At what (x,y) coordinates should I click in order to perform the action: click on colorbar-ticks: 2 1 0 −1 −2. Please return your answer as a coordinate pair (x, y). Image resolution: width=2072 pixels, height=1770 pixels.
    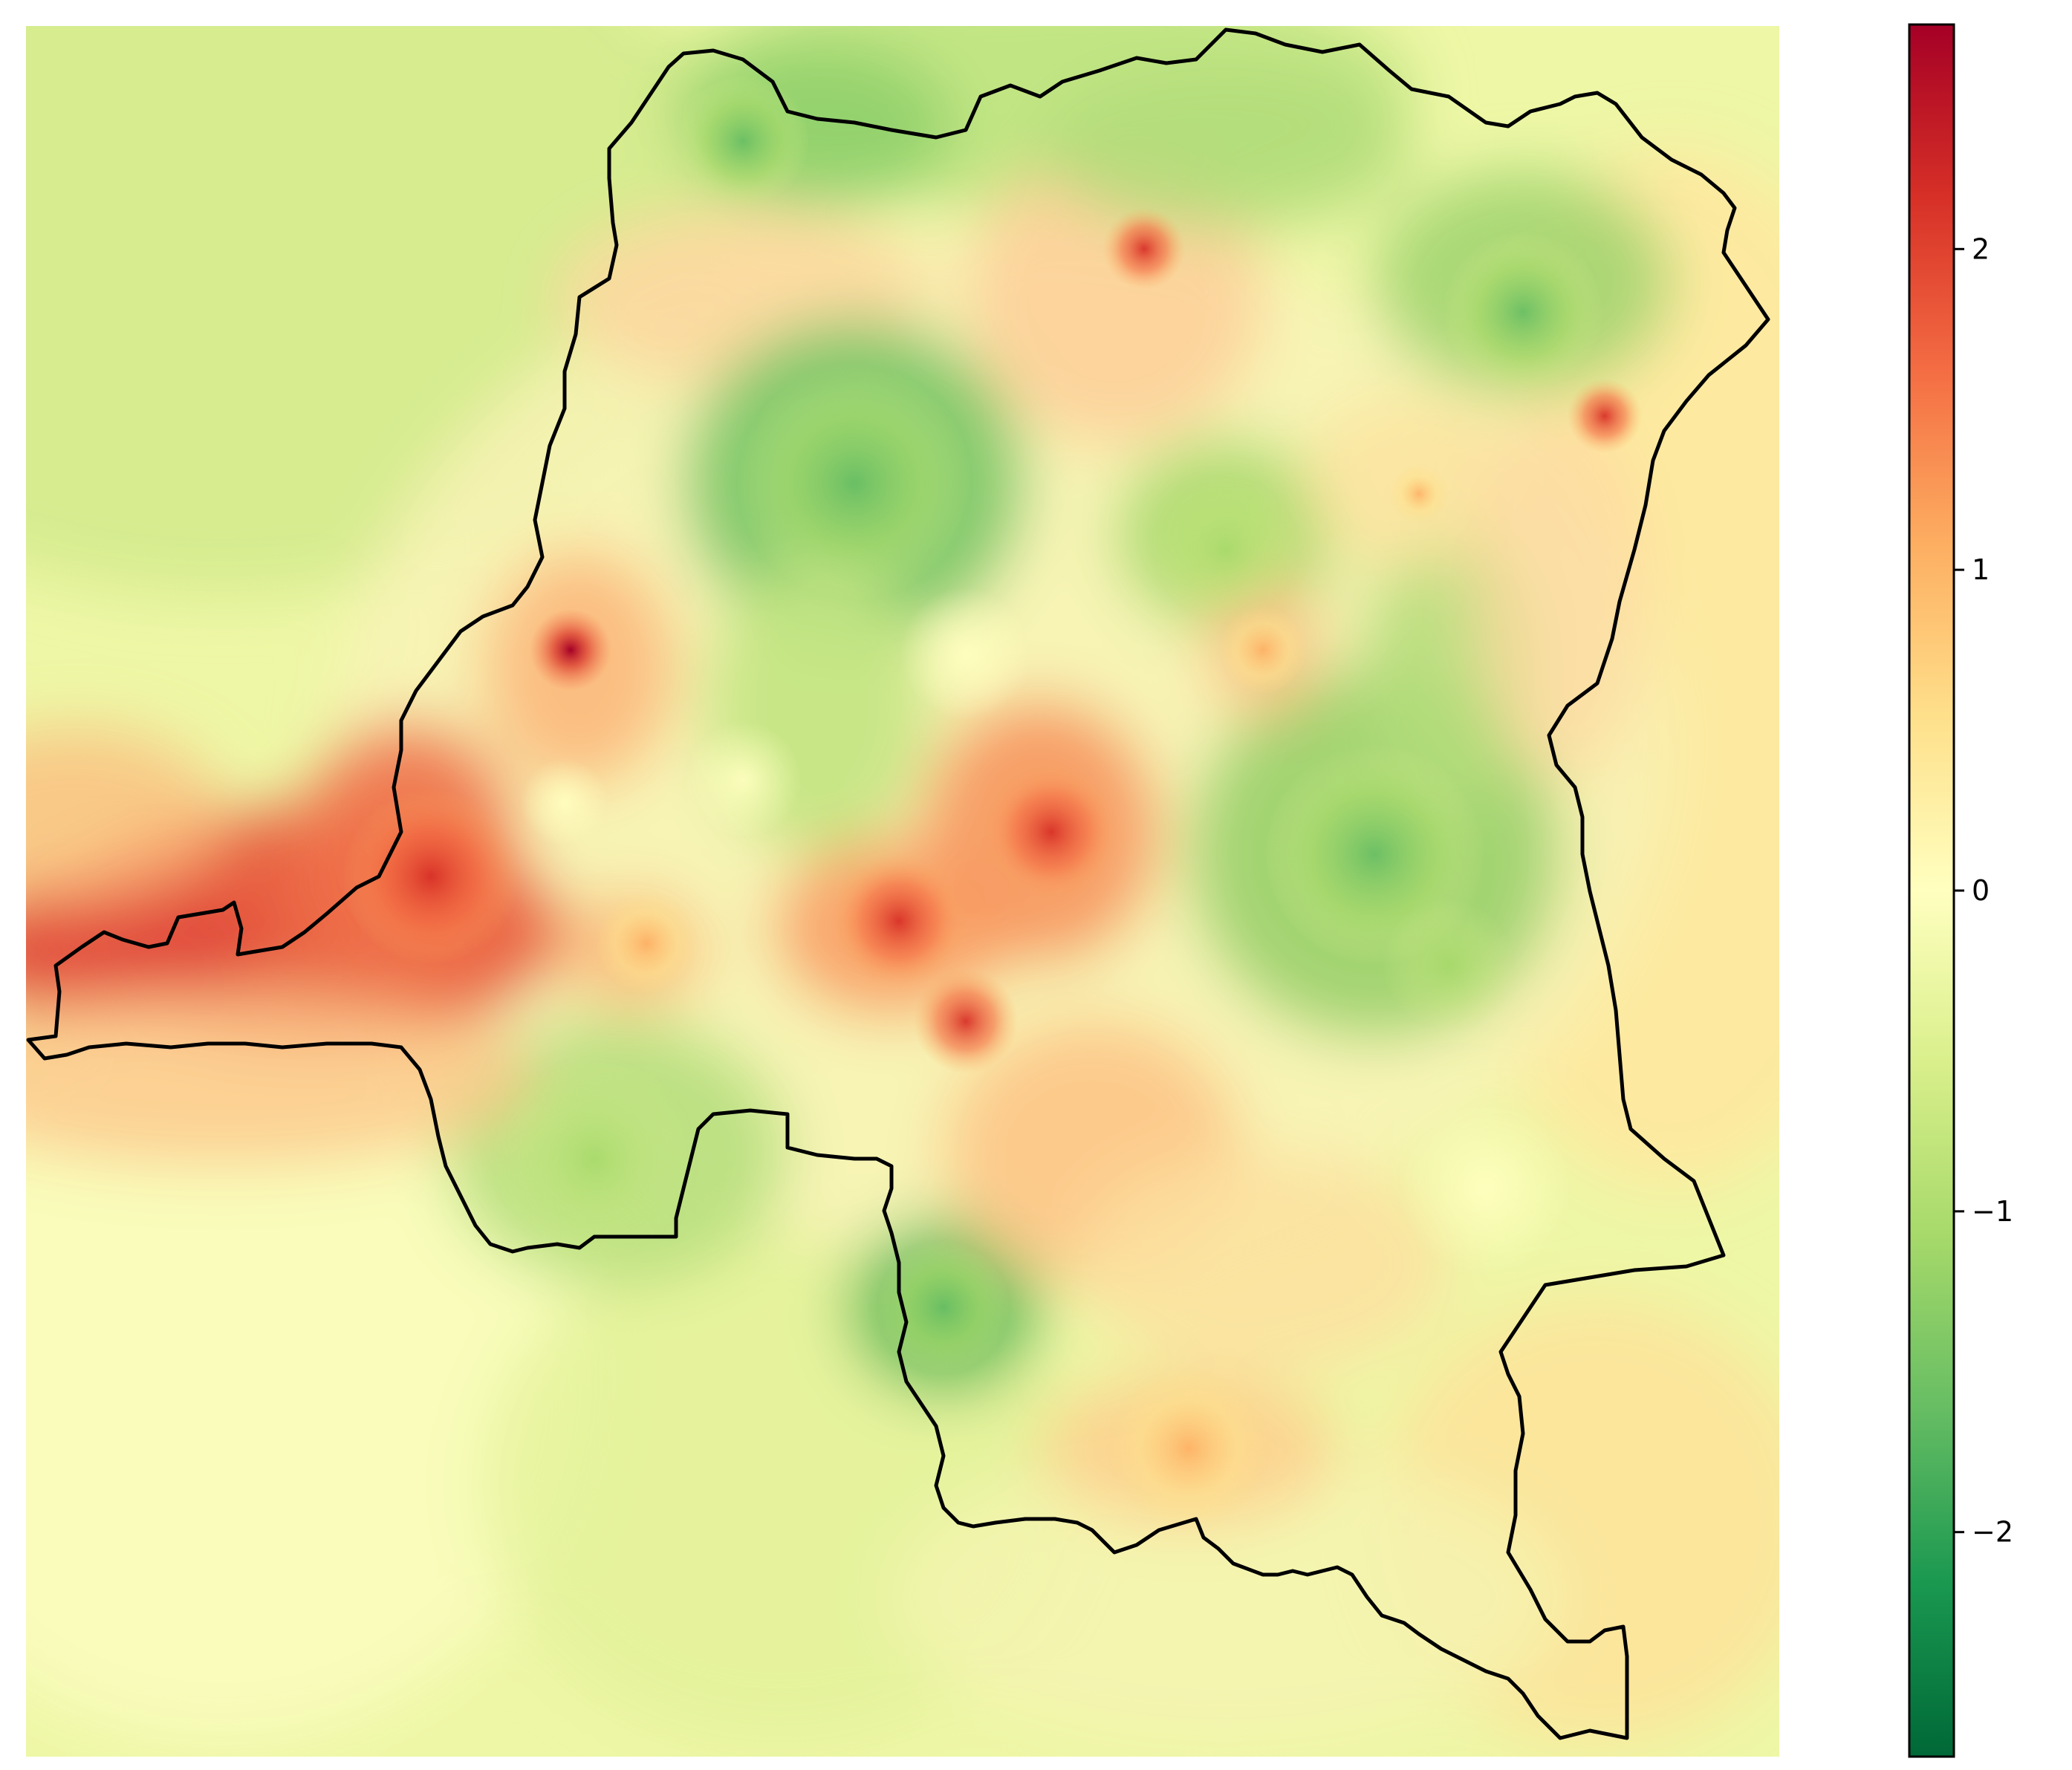
    Looking at the image, I should click on (1983, 890).